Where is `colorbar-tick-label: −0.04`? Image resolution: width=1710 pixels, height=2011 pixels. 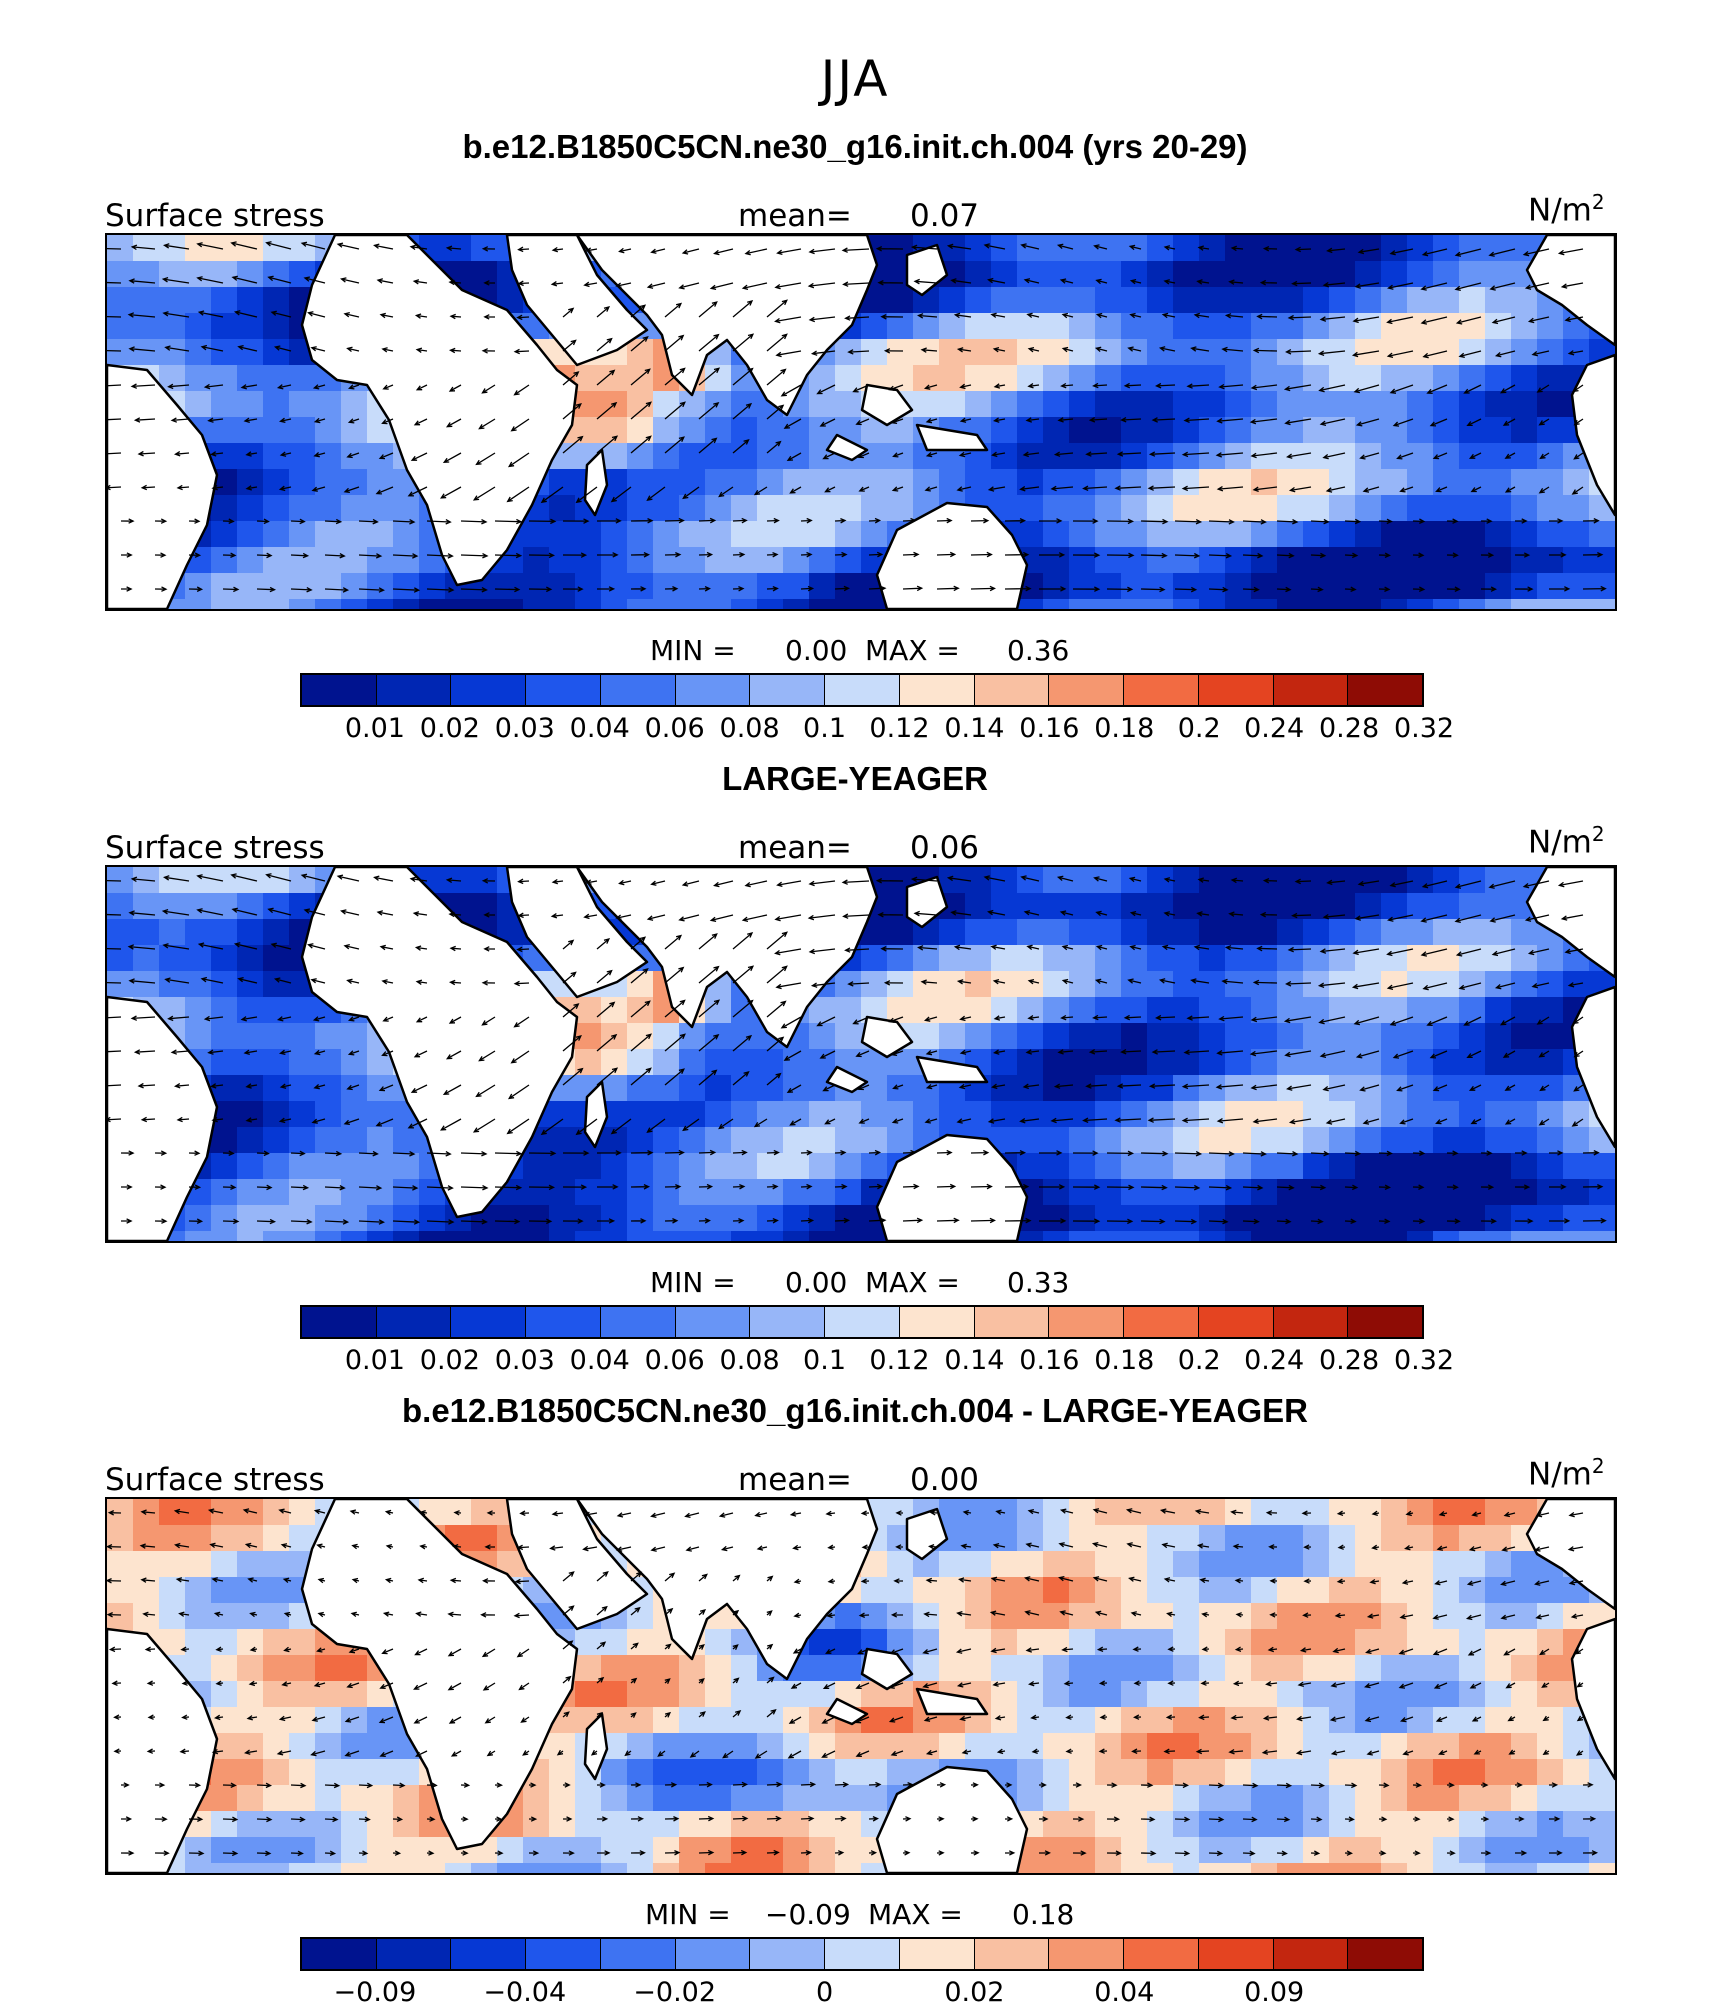
colorbar-tick-label: −0.04 is located at coordinates (525, 1992).